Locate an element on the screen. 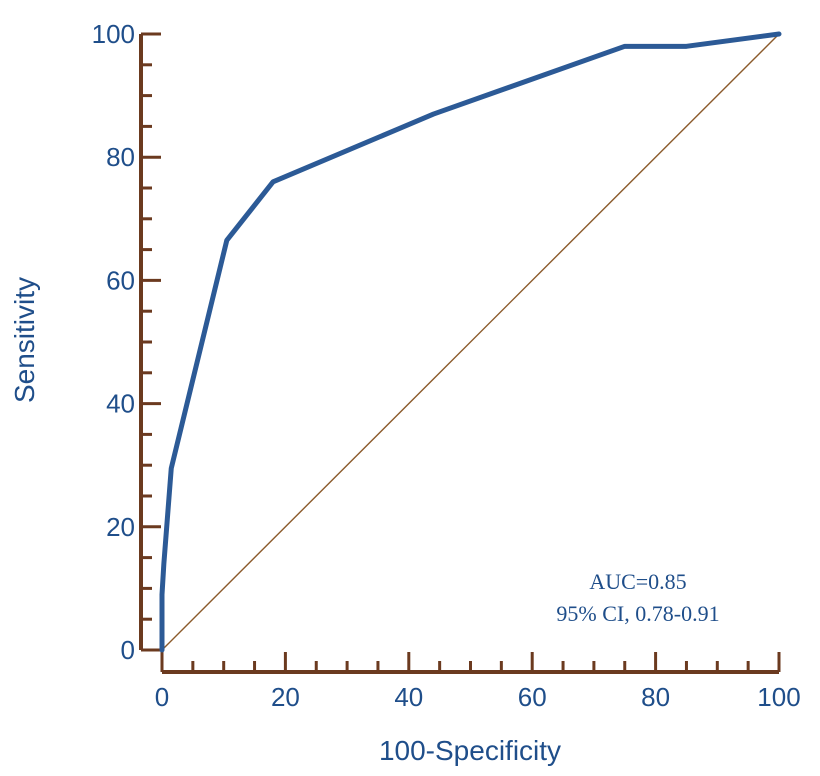  x-tick-label: 40 is located at coordinates (408, 697).